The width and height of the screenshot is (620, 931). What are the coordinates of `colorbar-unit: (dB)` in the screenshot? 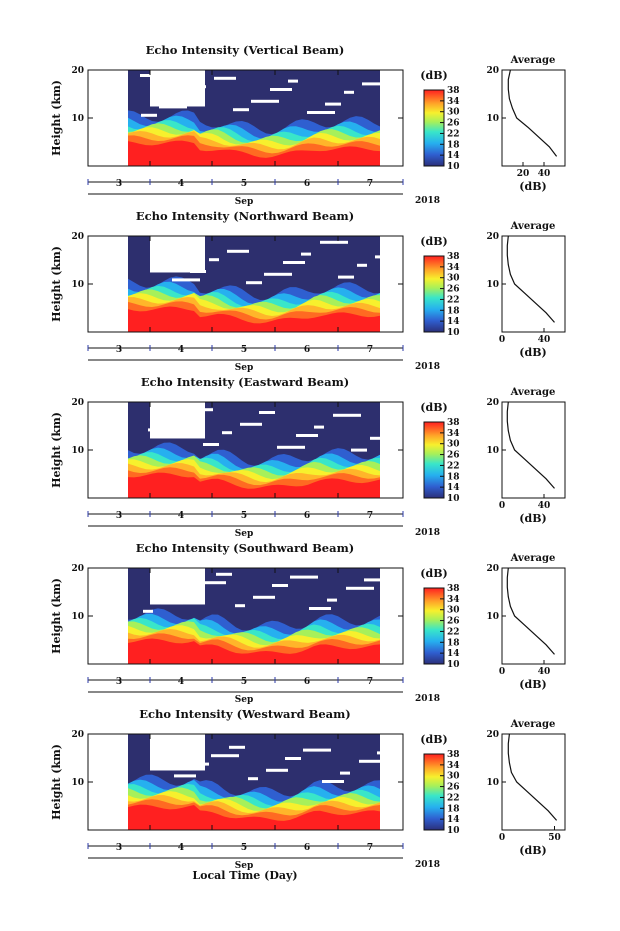 It's located at (433, 573).